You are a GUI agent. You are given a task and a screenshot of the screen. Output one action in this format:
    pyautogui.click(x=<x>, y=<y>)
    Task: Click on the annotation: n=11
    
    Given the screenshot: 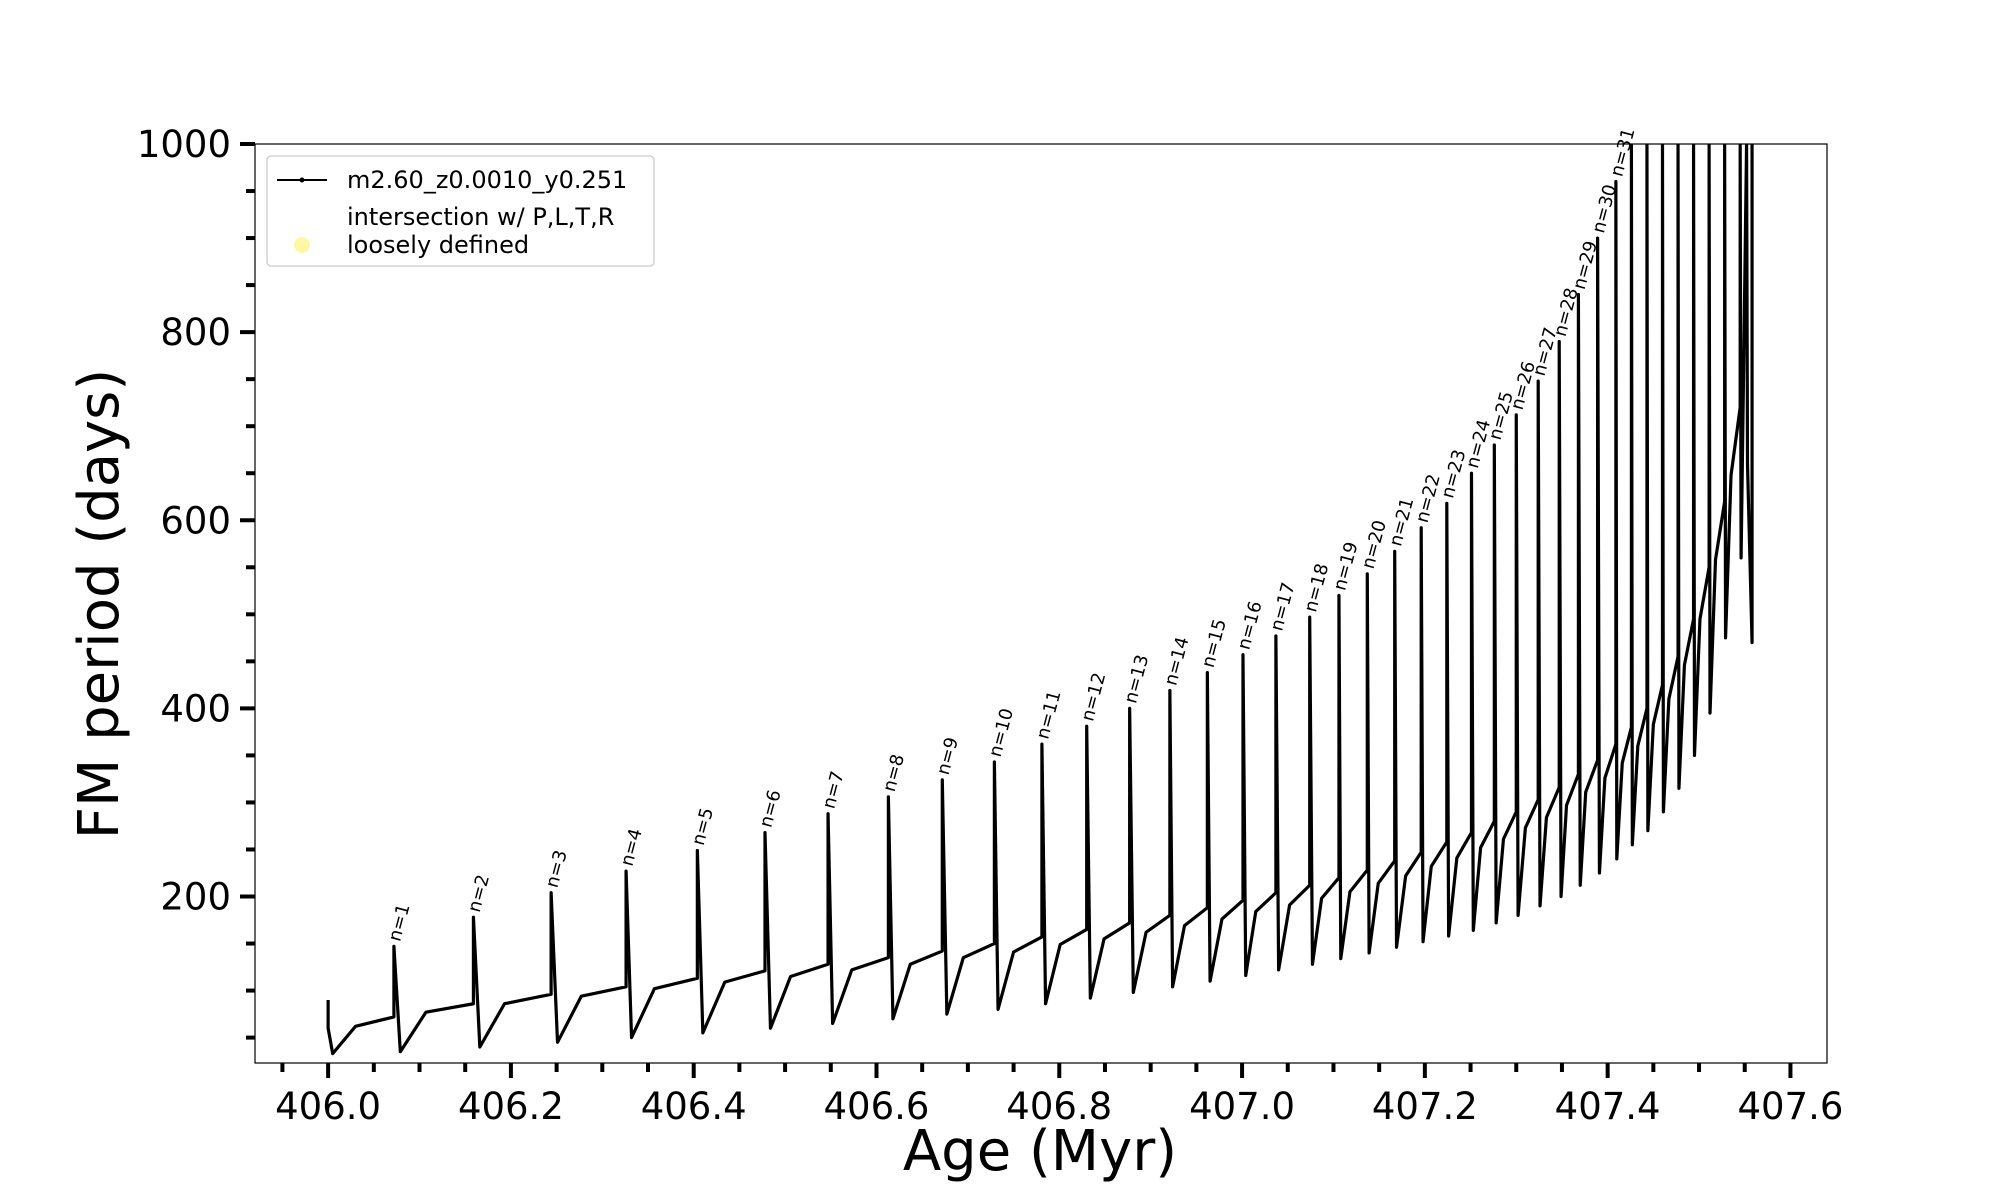 What is the action you would take?
    pyautogui.click(x=1048, y=714)
    